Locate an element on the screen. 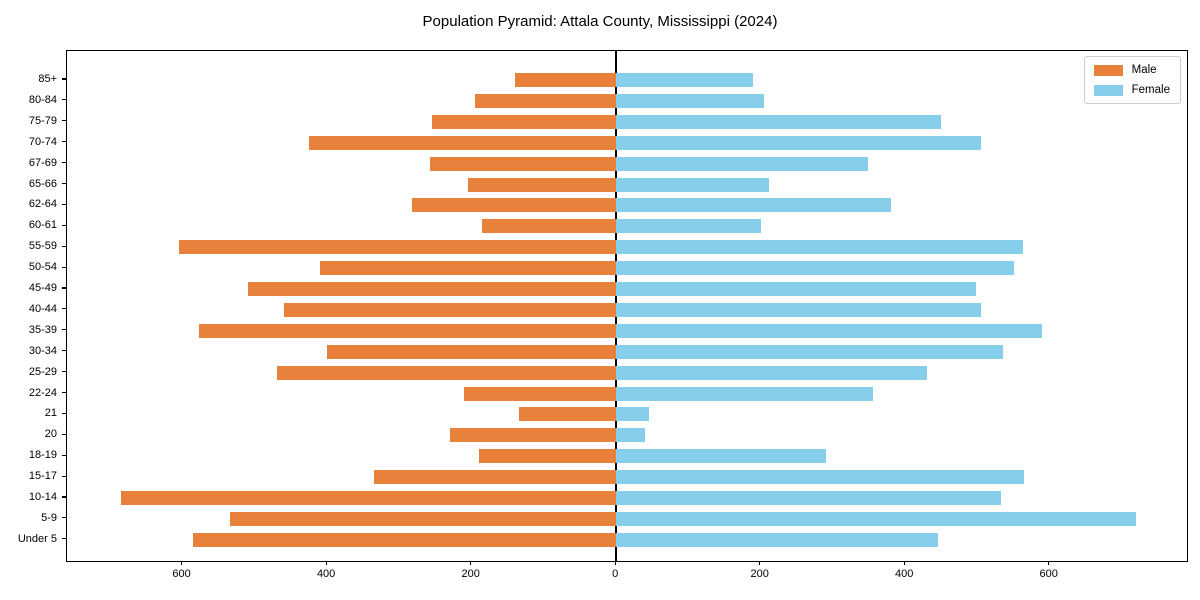 Image resolution: width=1200 pixels, height=600 pixels. legend: Male Female is located at coordinates (1132, 80).